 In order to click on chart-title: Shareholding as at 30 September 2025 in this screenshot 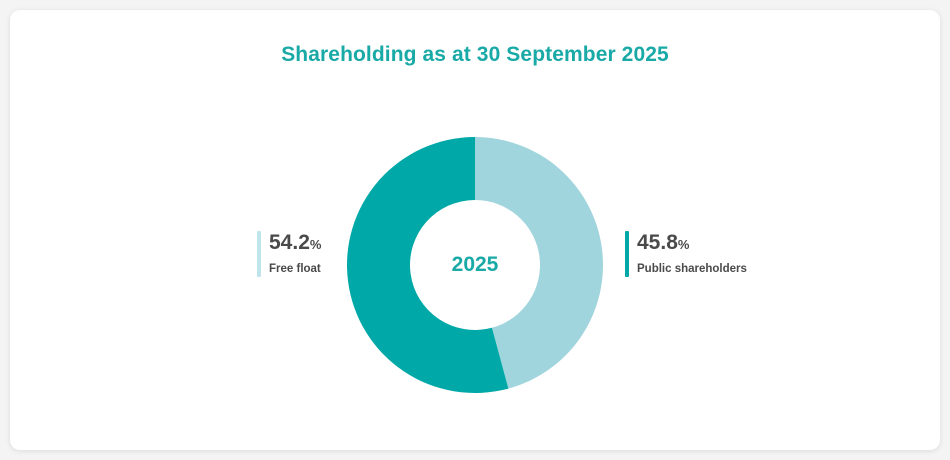, I will do `click(475, 54)`.